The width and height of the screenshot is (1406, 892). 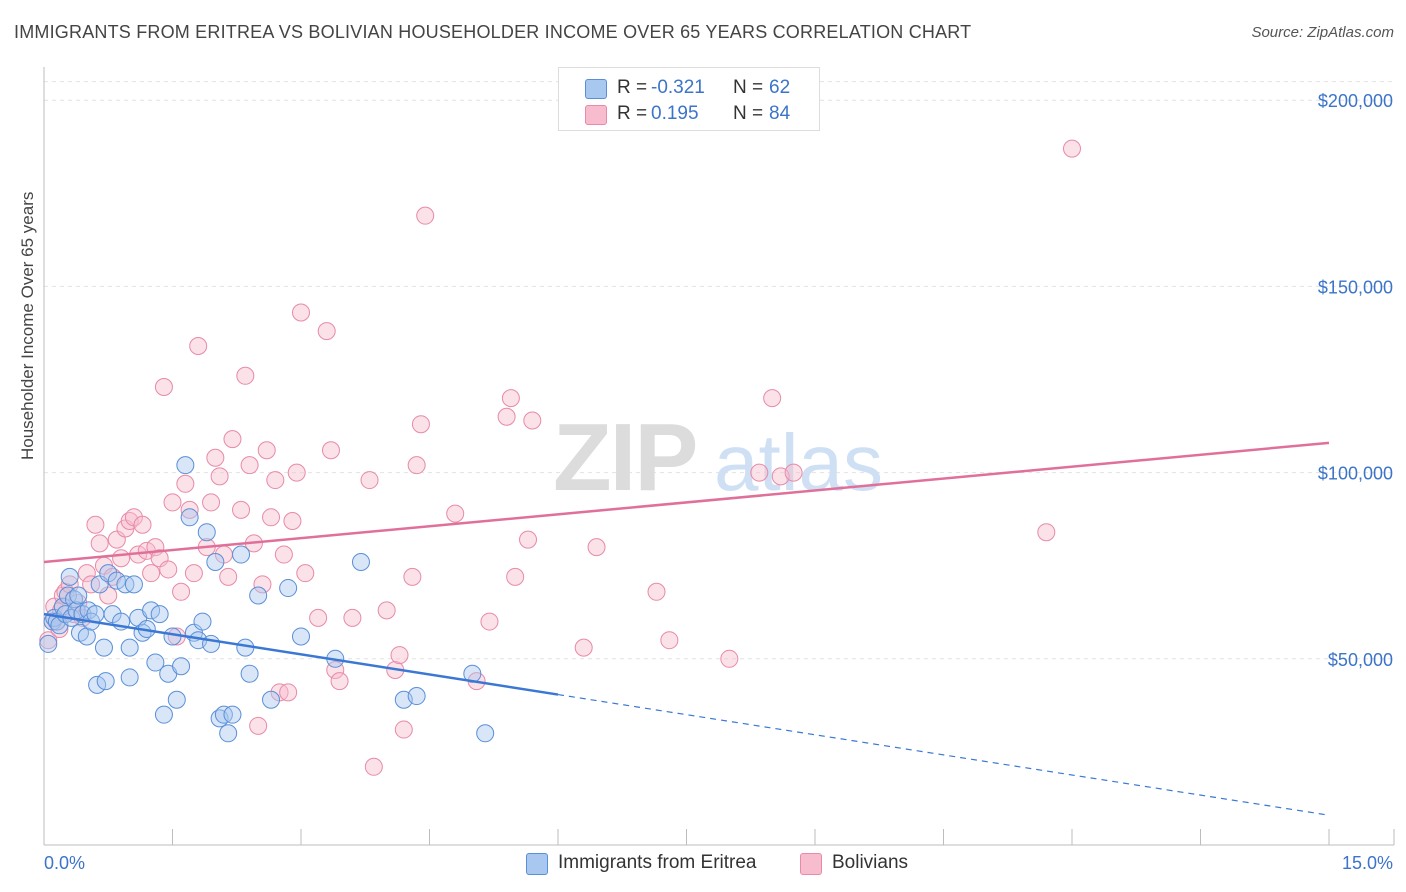 What do you see at coordinates (596, 115) in the screenshot?
I see `bolivians-swatch` at bounding box center [596, 115].